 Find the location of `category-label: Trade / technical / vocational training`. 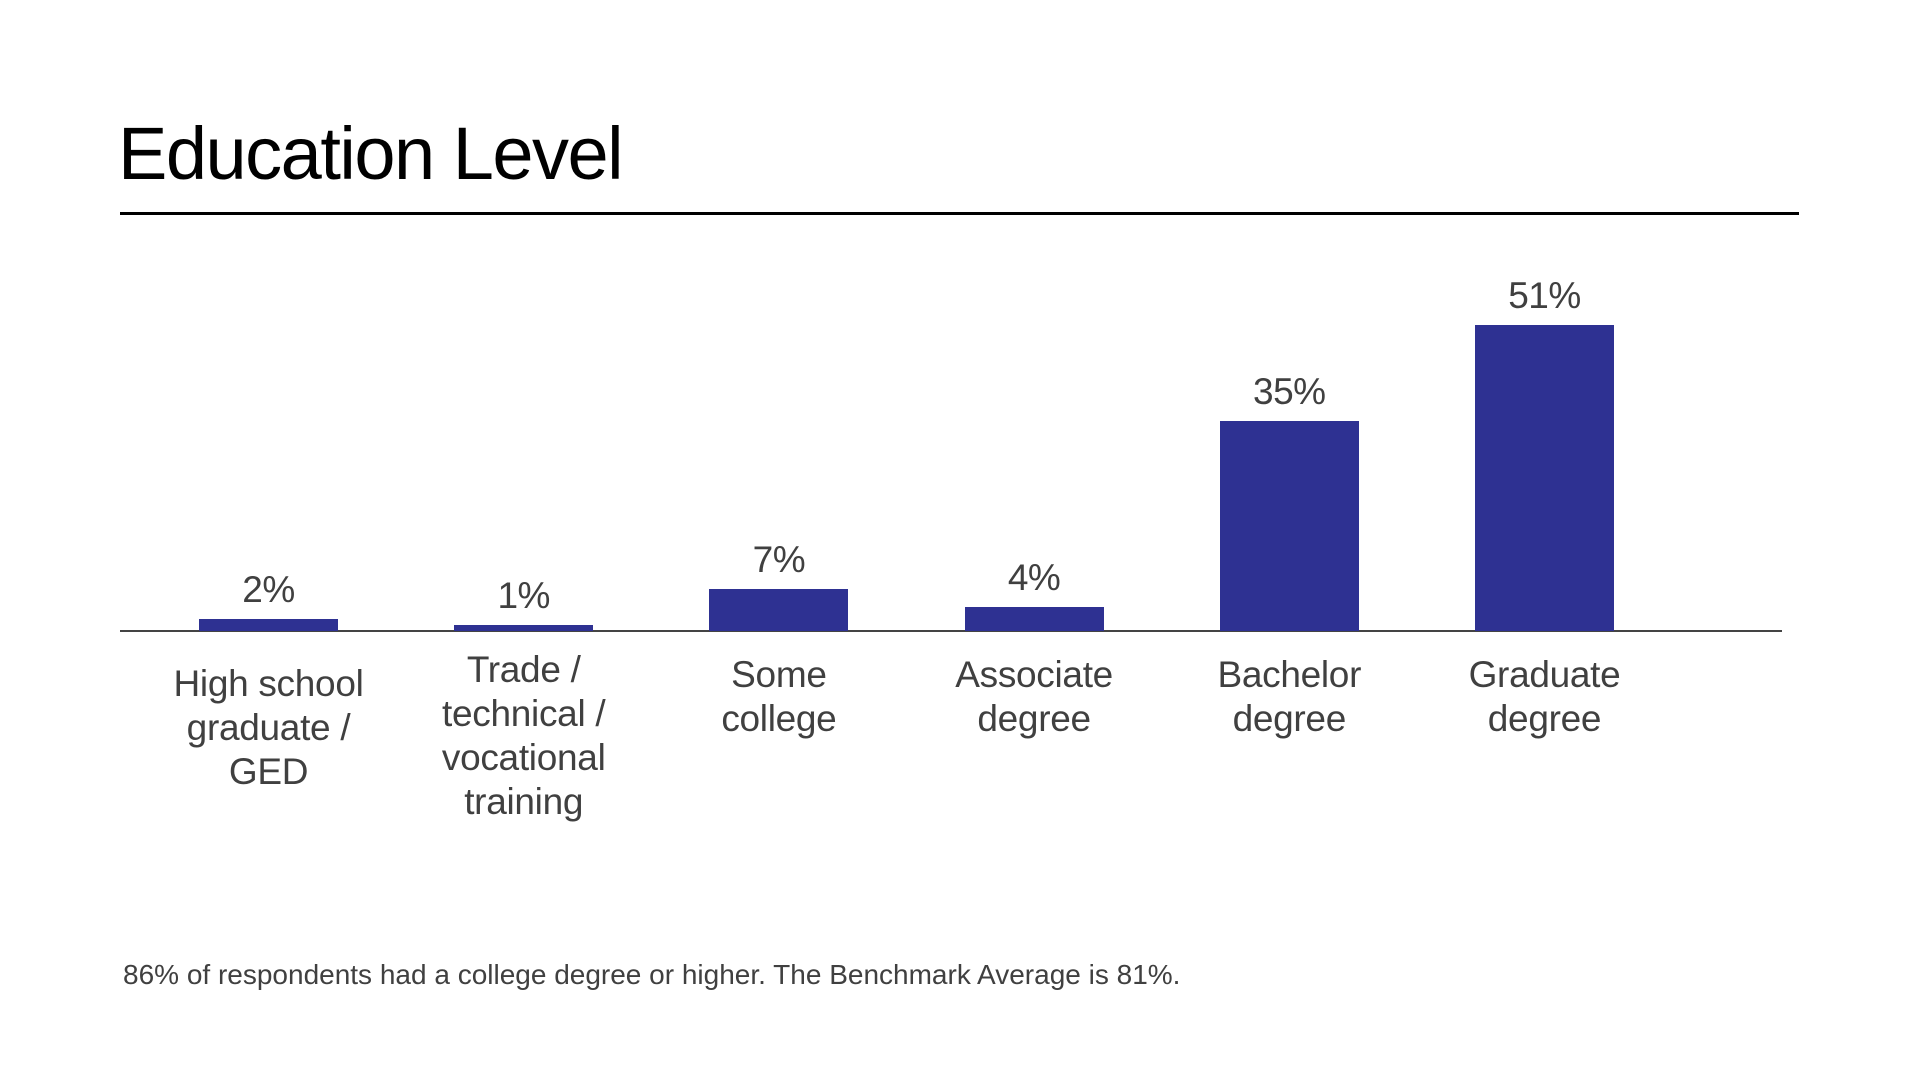

category-label: Trade / technical / vocational training is located at coordinates (524, 736).